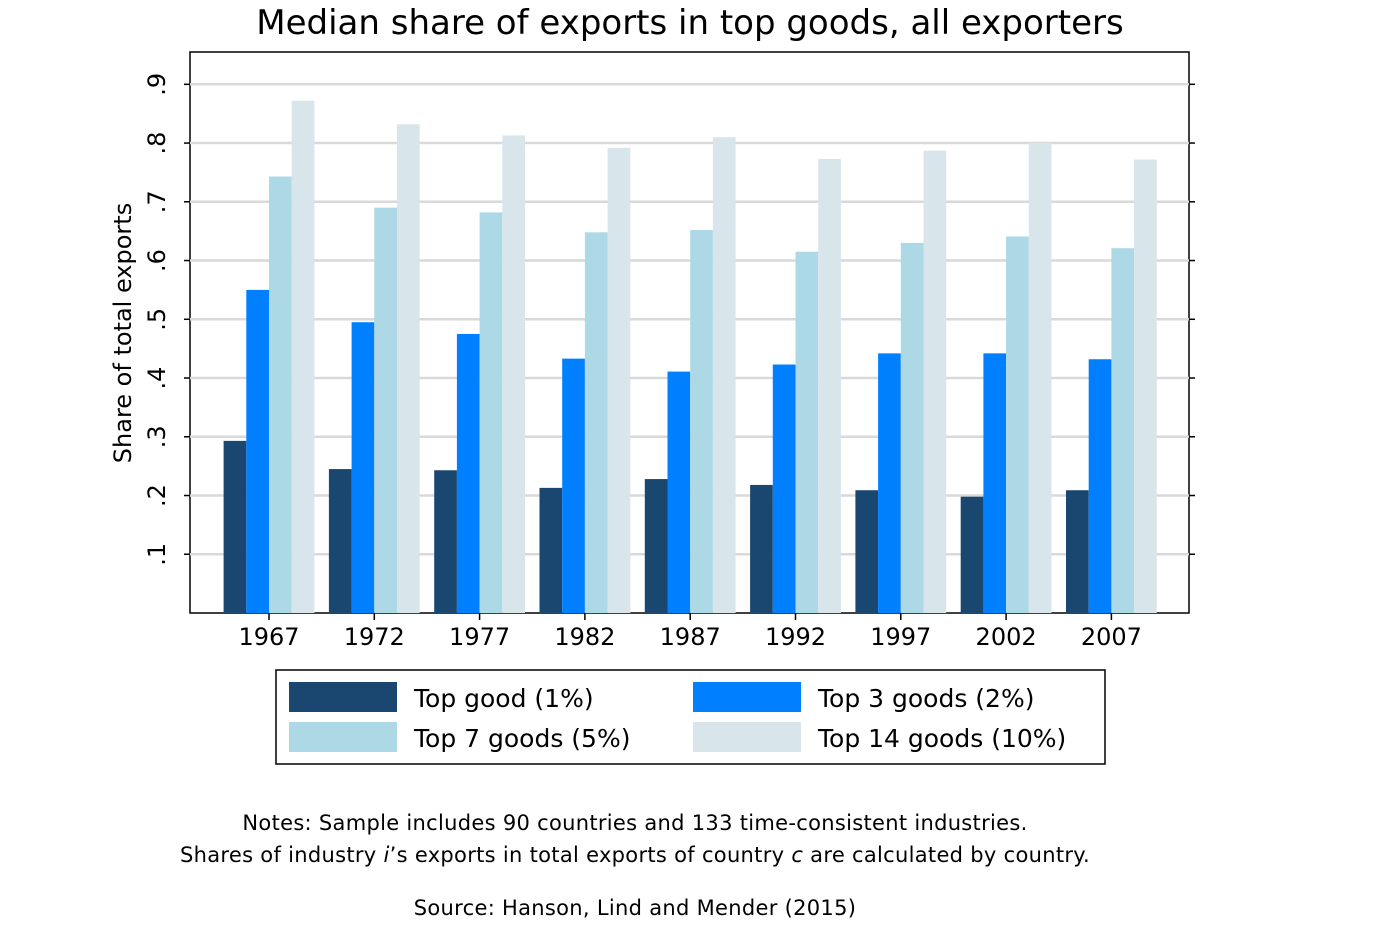  What do you see at coordinates (386, 855) in the screenshot?
I see `notes-industry-symbol: i` at bounding box center [386, 855].